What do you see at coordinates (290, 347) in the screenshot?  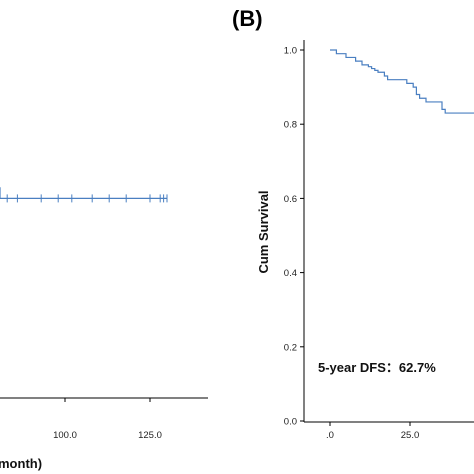 I see `panel-b-y-tick-label: 0.2` at bounding box center [290, 347].